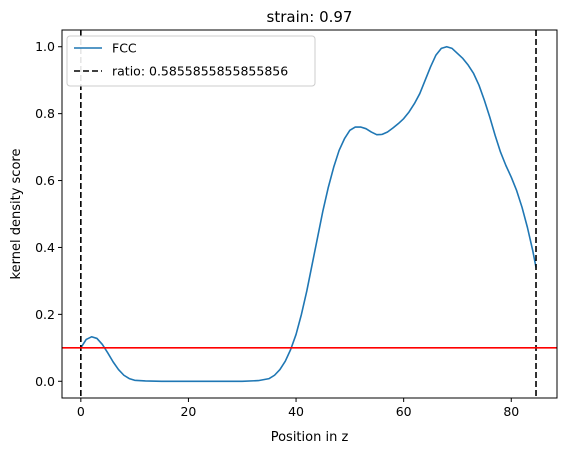 The height and width of the screenshot is (453, 567). I want to click on x-tick-label: 0, so click(81, 411).